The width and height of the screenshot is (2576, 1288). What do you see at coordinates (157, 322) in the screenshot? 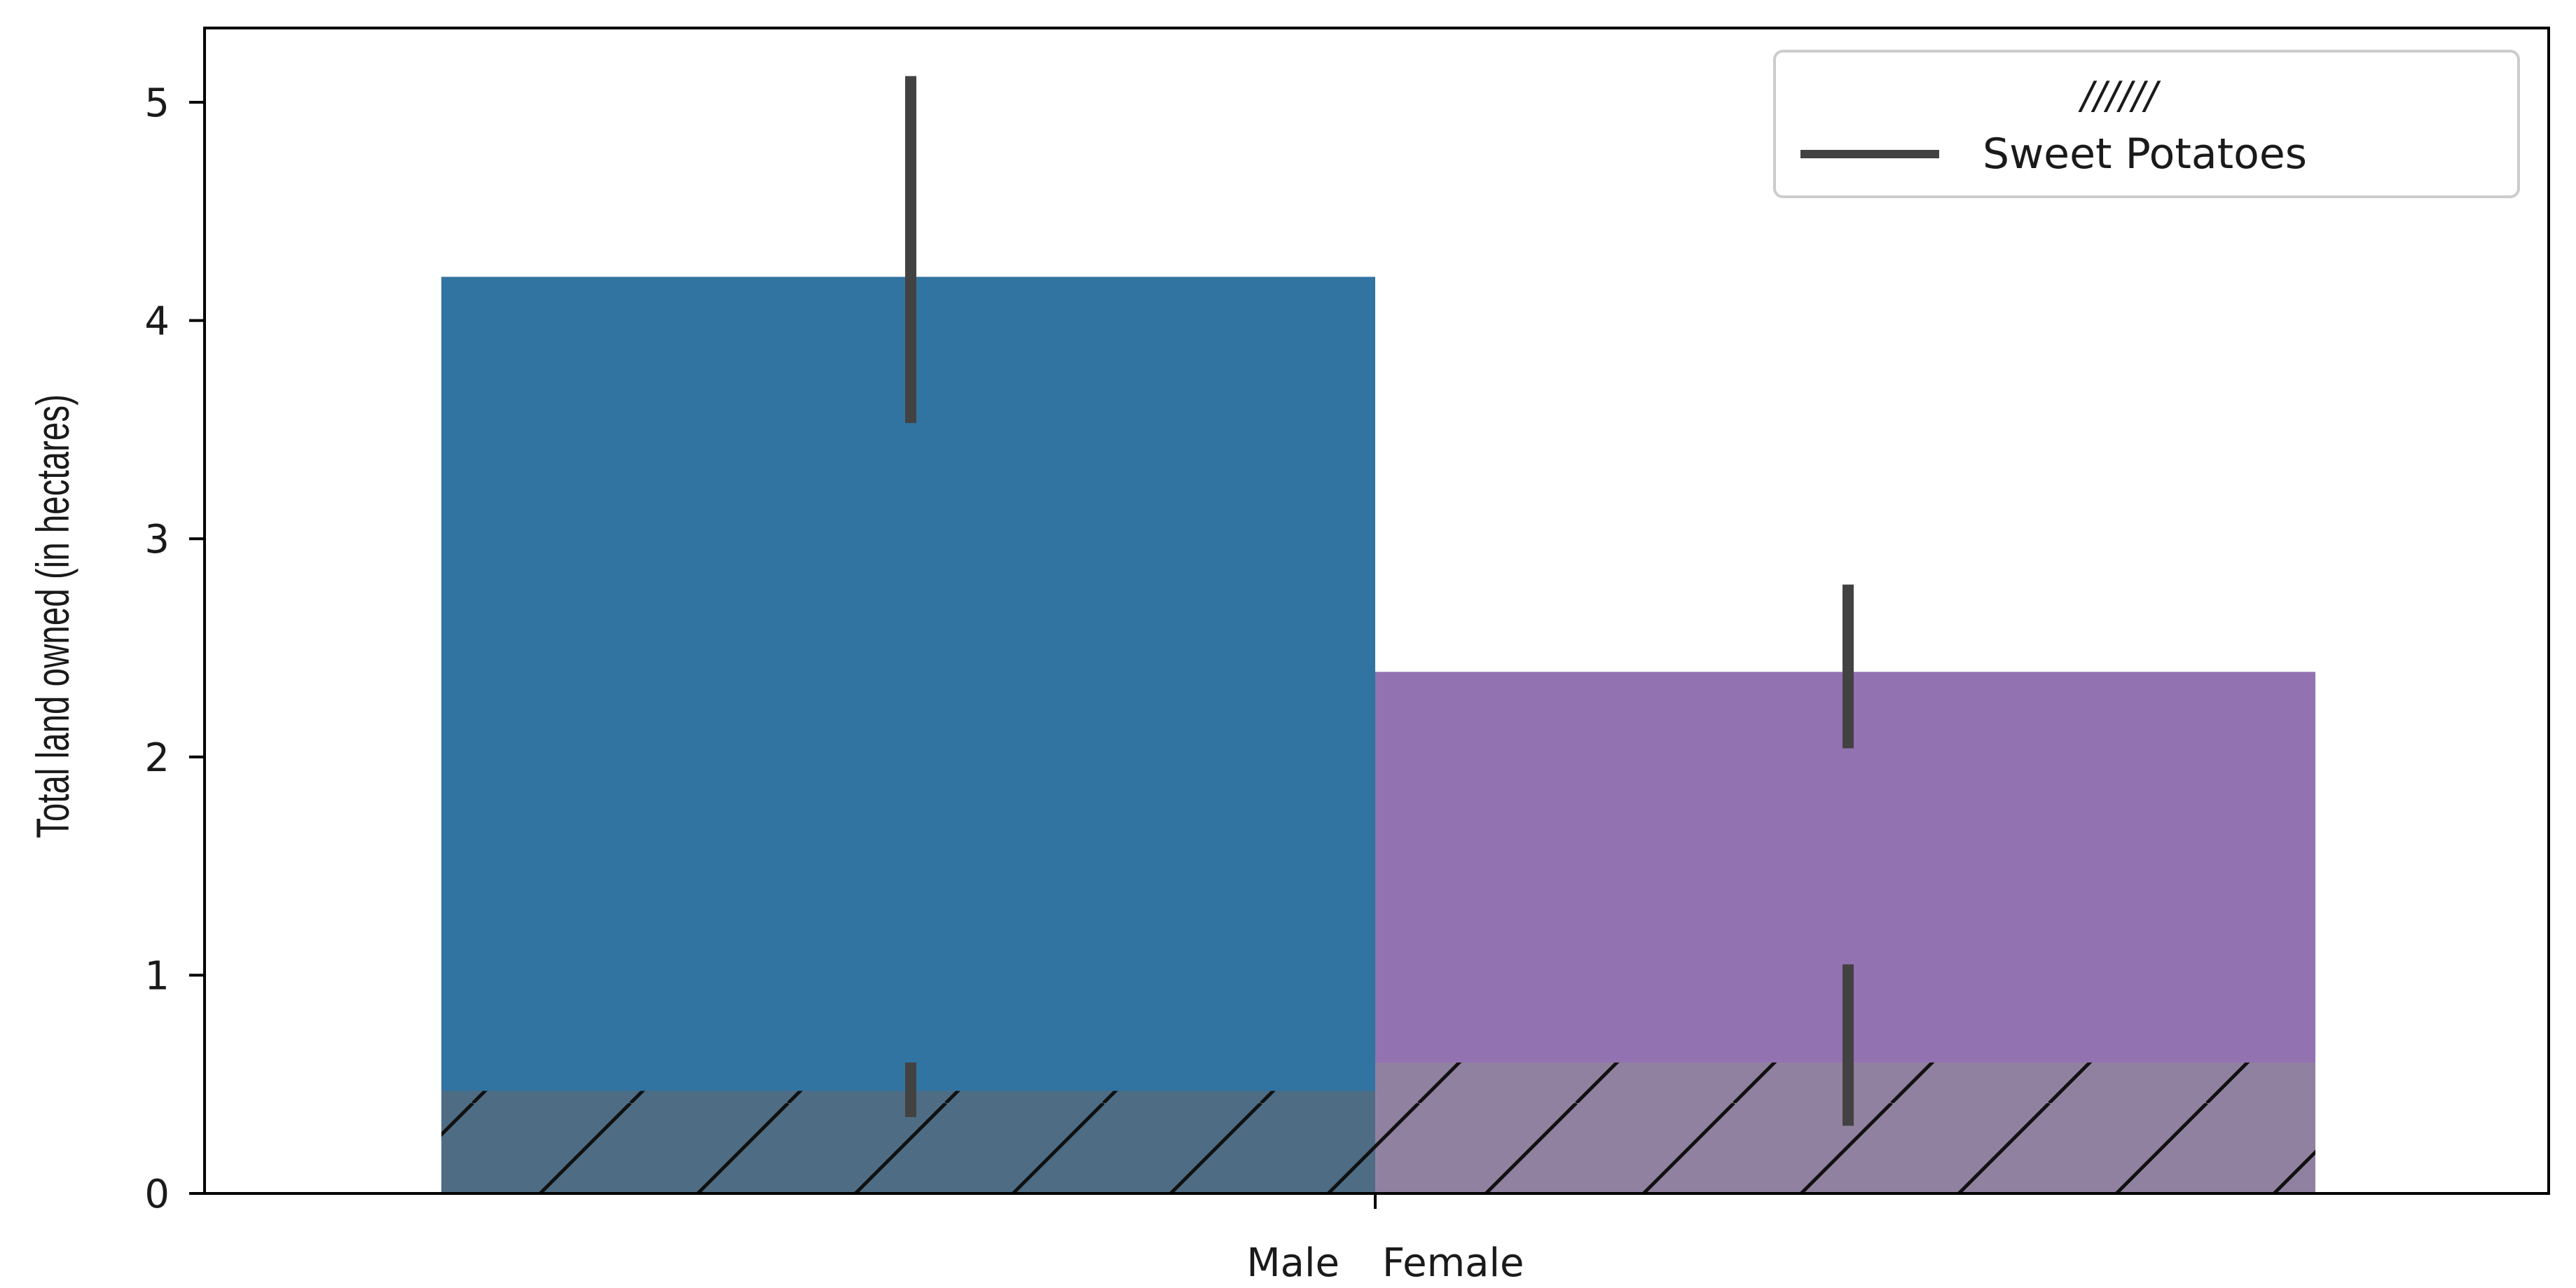
I see `y-tick-label: 4` at bounding box center [157, 322].